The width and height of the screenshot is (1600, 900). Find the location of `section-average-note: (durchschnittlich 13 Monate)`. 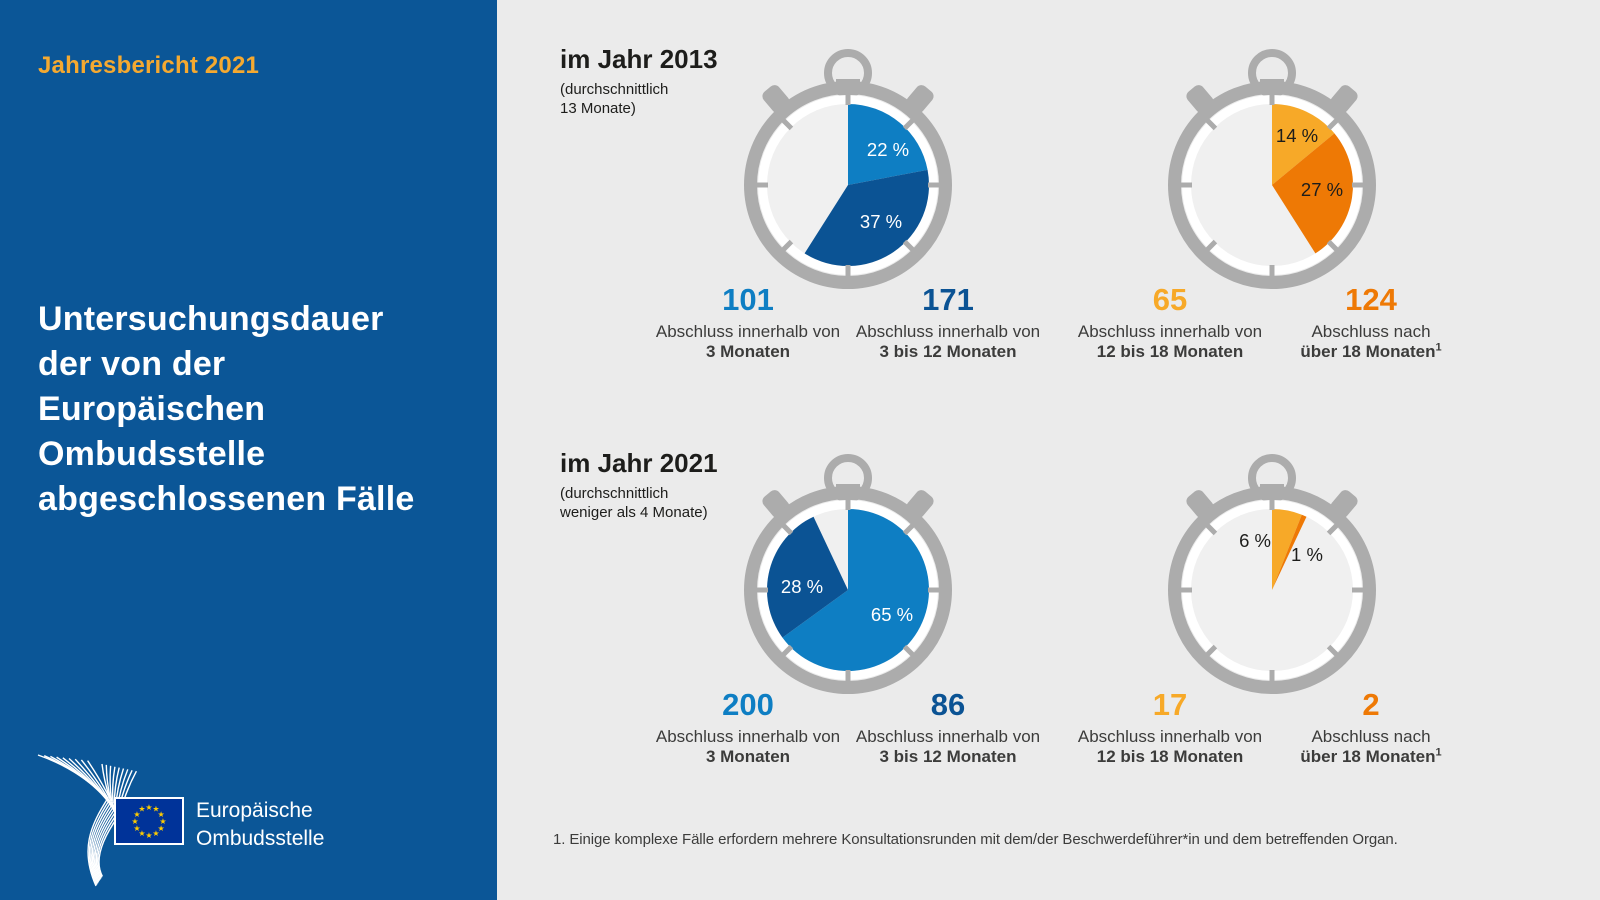

section-average-note: (durchschnittlich 13 Monate) is located at coordinates (614, 99).